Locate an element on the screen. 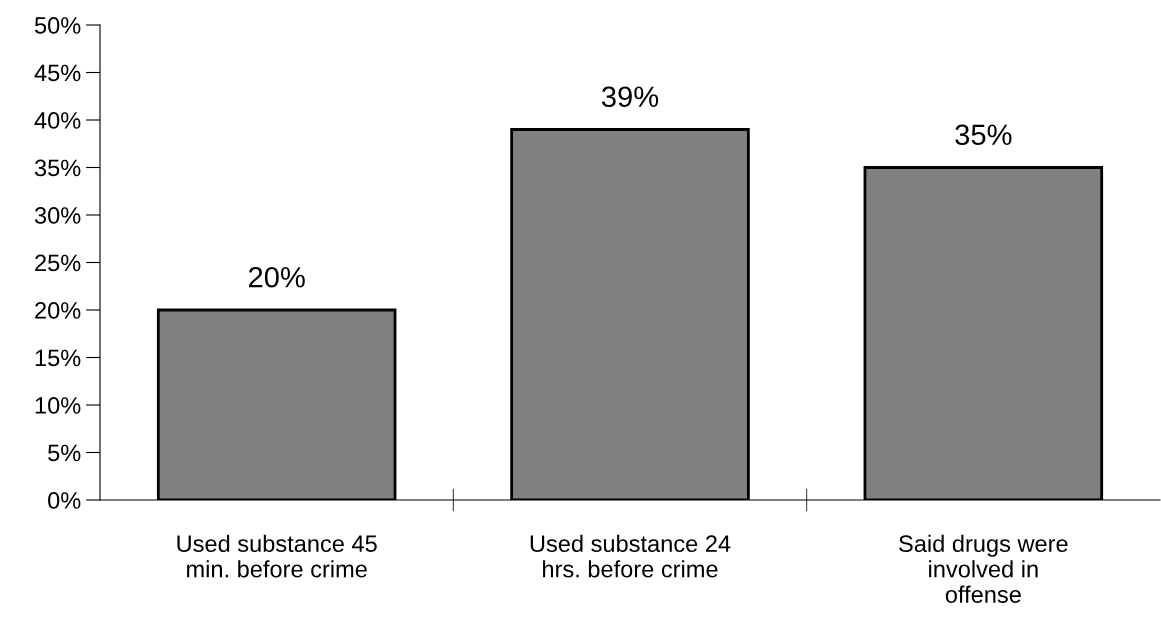 Image resolution: width=1161 pixels, height=627 pixels. y-tick-label: 20% is located at coordinates (58, 310).